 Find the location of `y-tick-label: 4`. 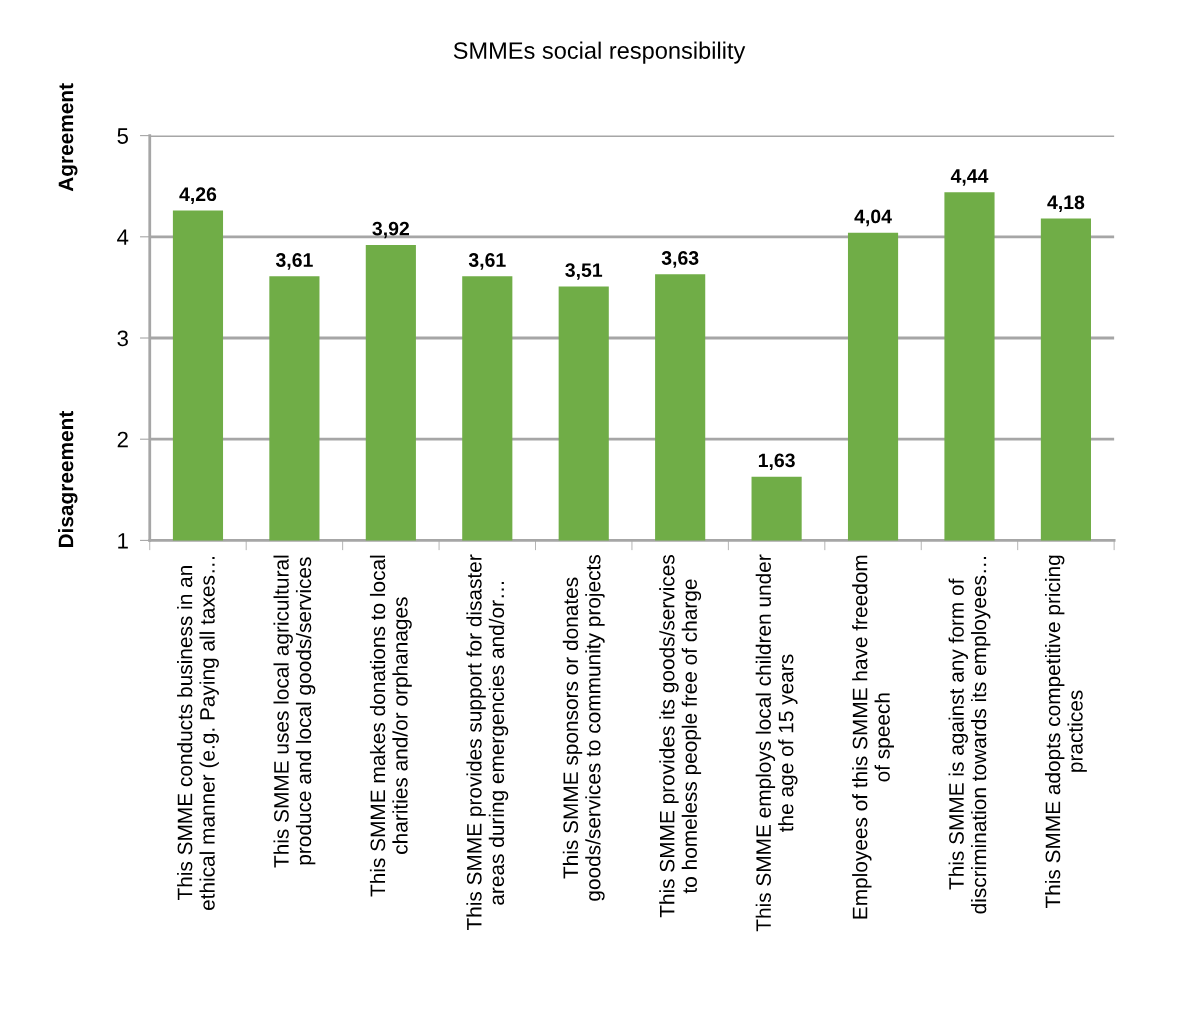

y-tick-label: 4 is located at coordinates (123, 237).